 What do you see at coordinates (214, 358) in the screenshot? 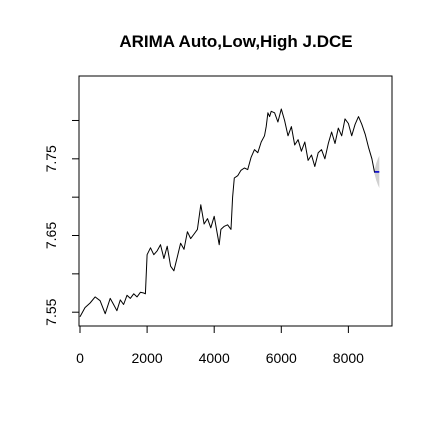
I see `x-tick-label: 4000` at bounding box center [214, 358].